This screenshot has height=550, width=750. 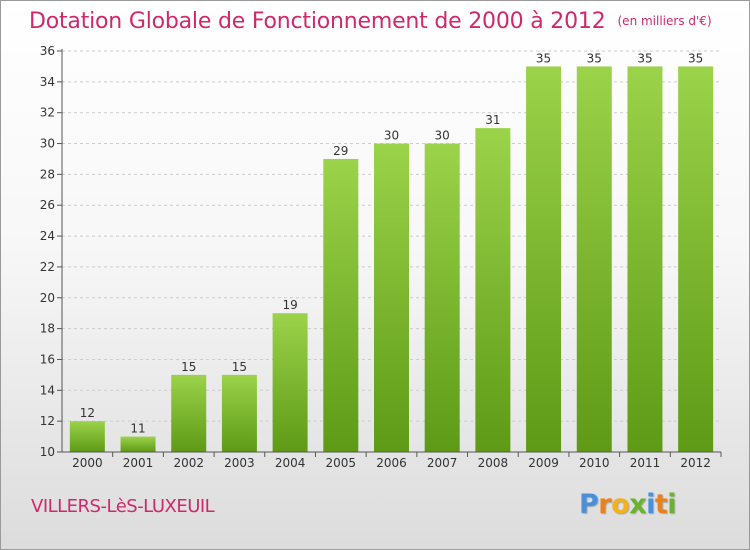 What do you see at coordinates (605, 504) in the screenshot?
I see `logo-letter: r` at bounding box center [605, 504].